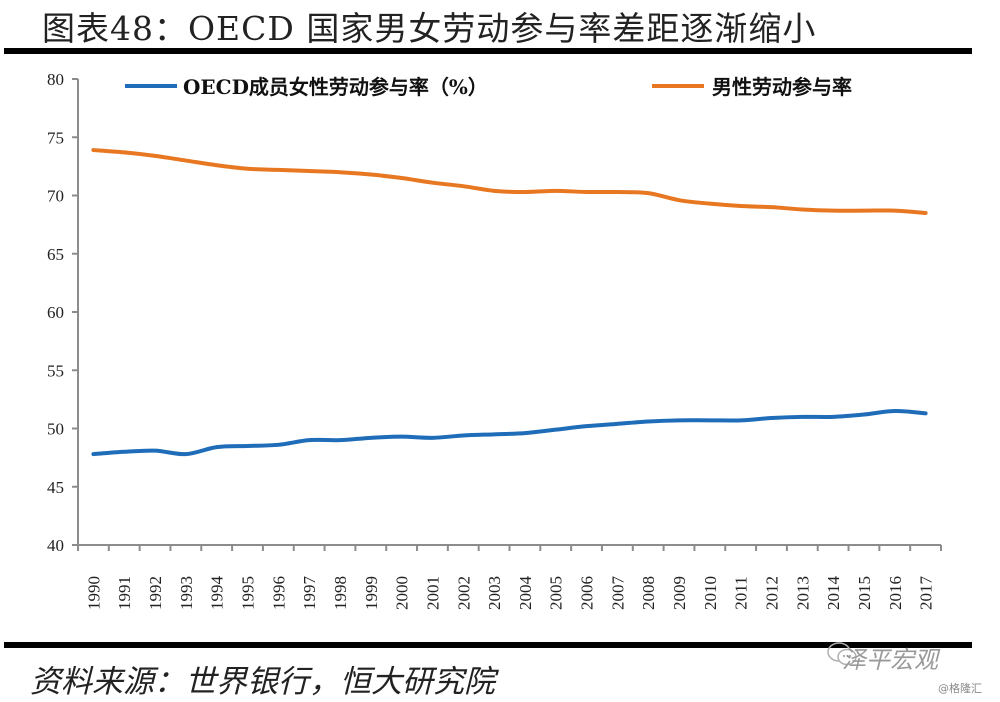 This screenshot has height=702, width=1000. I want to click on x-tick-label: 2012, so click(771, 593).